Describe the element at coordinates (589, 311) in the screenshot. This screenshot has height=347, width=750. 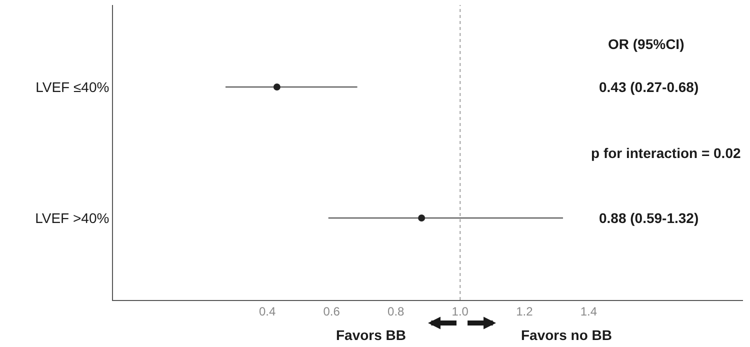
I see `x-tick-label: 1.4` at that location.